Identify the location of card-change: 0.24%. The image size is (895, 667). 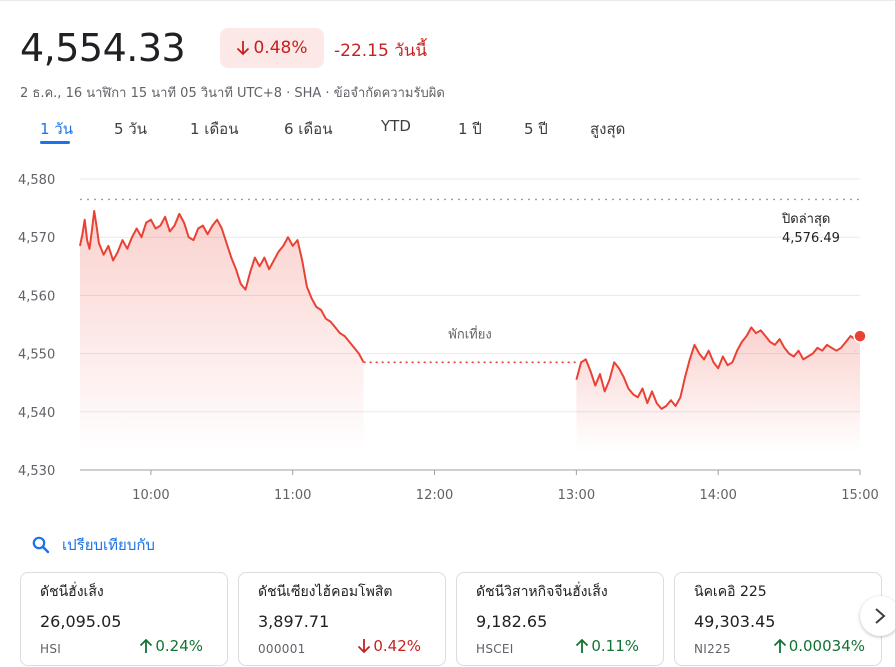
(171, 646).